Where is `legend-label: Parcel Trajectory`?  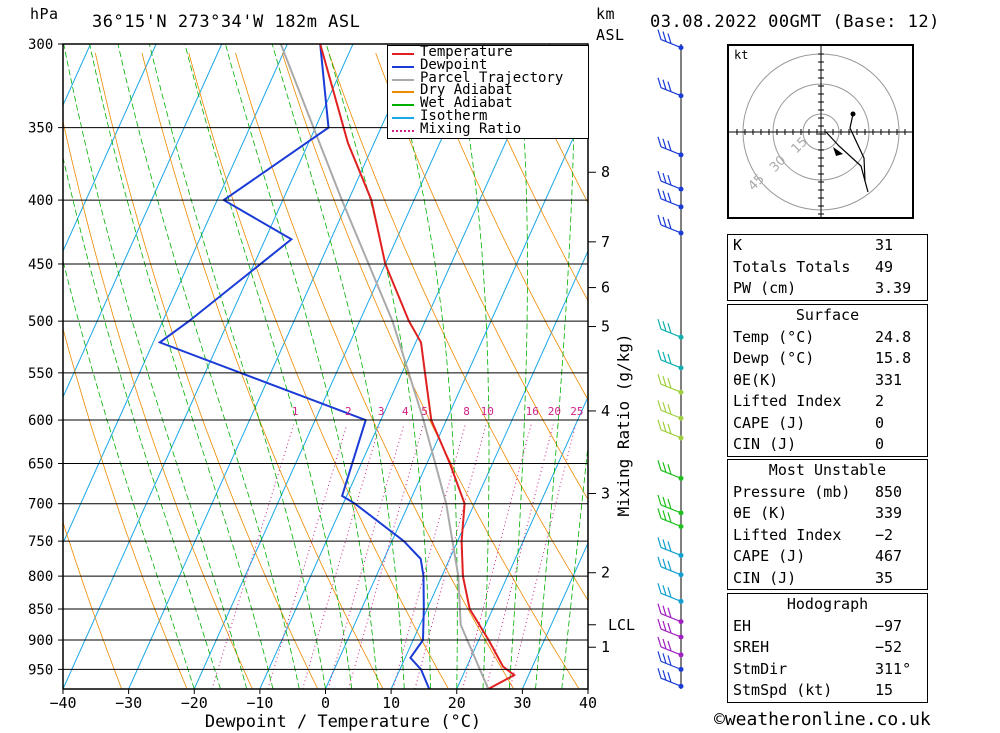
legend-label: Parcel Trajectory is located at coordinates (492, 77).